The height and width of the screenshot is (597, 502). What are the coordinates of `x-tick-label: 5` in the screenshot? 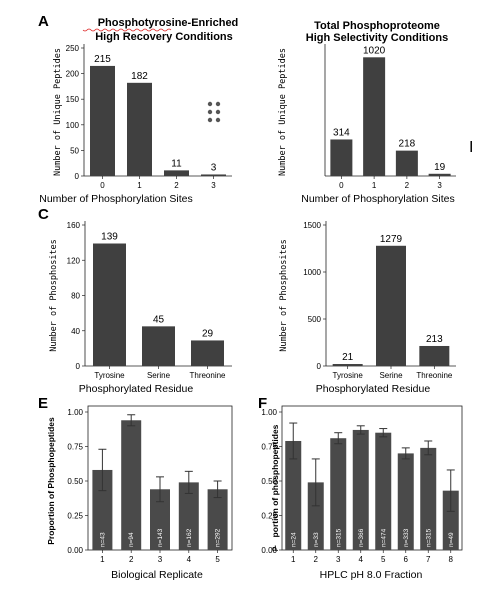 It's located at (383, 559).